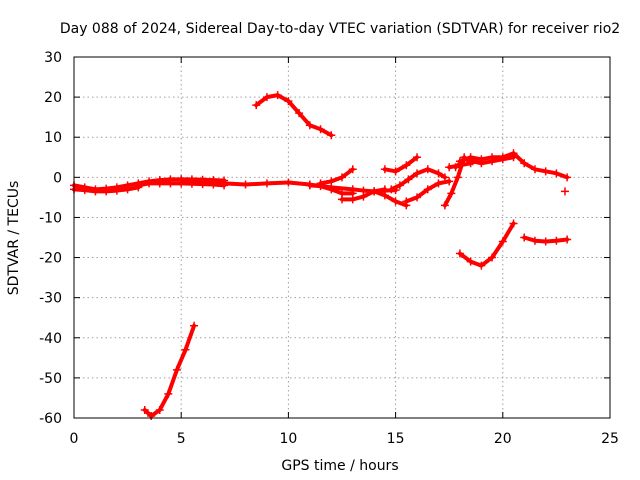 This screenshot has height=480, width=640. Describe the element at coordinates (339, 466) in the screenshot. I see `x-axis-label: GPS time / hours` at that location.